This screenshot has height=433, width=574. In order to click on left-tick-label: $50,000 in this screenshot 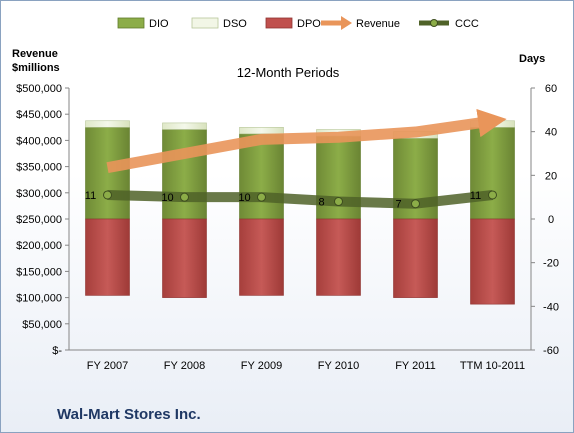, I will do `click(42, 325)`.